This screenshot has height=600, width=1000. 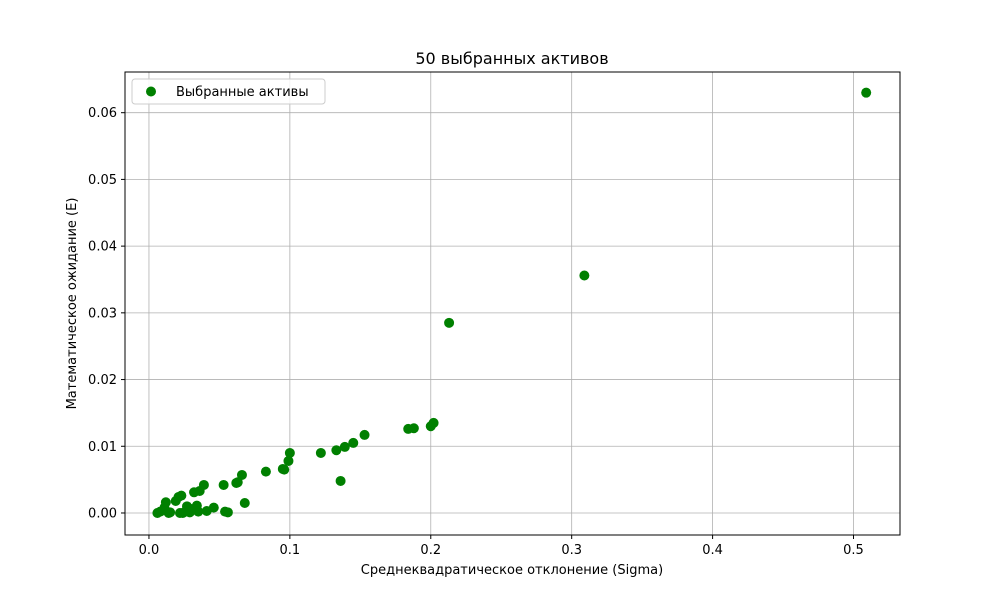 I want to click on legend-marker, so click(x=151, y=91).